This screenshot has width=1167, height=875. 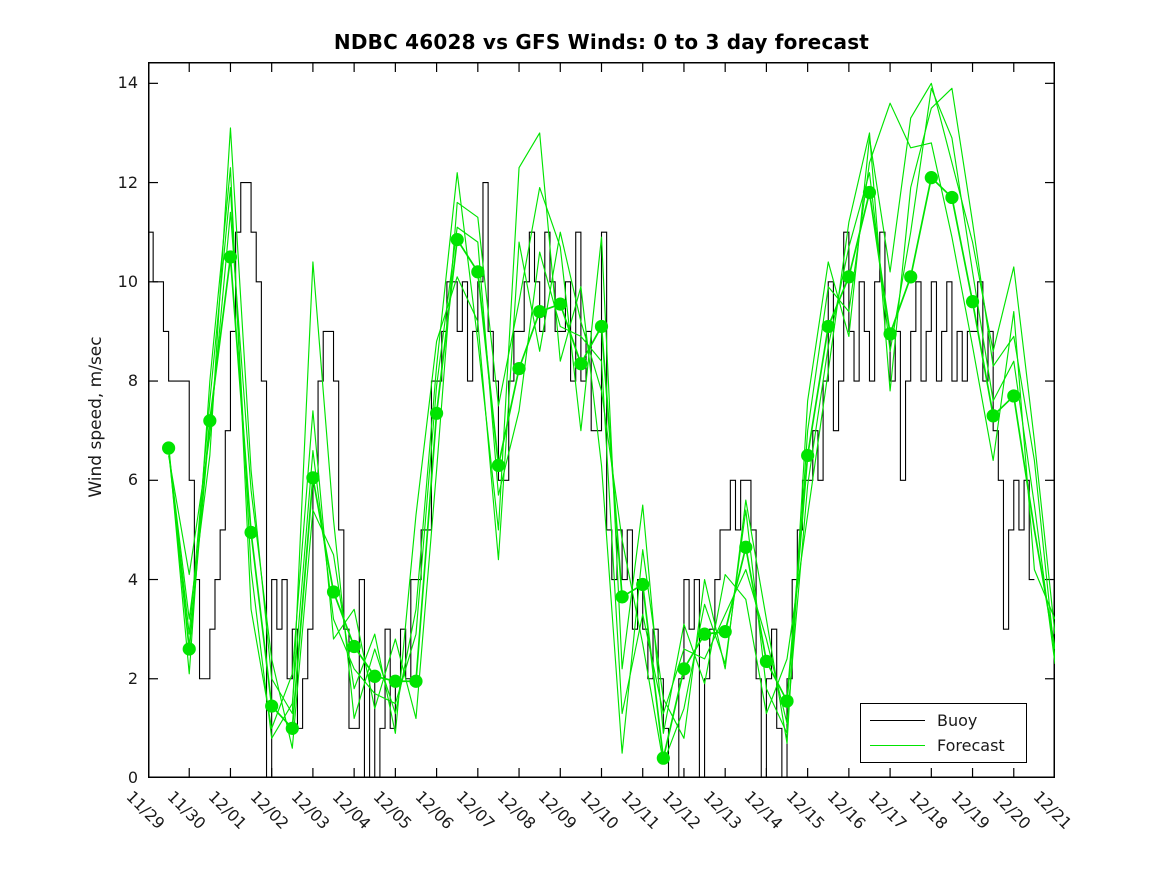 I want to click on y-tick-label: 6, so click(x=132, y=480).